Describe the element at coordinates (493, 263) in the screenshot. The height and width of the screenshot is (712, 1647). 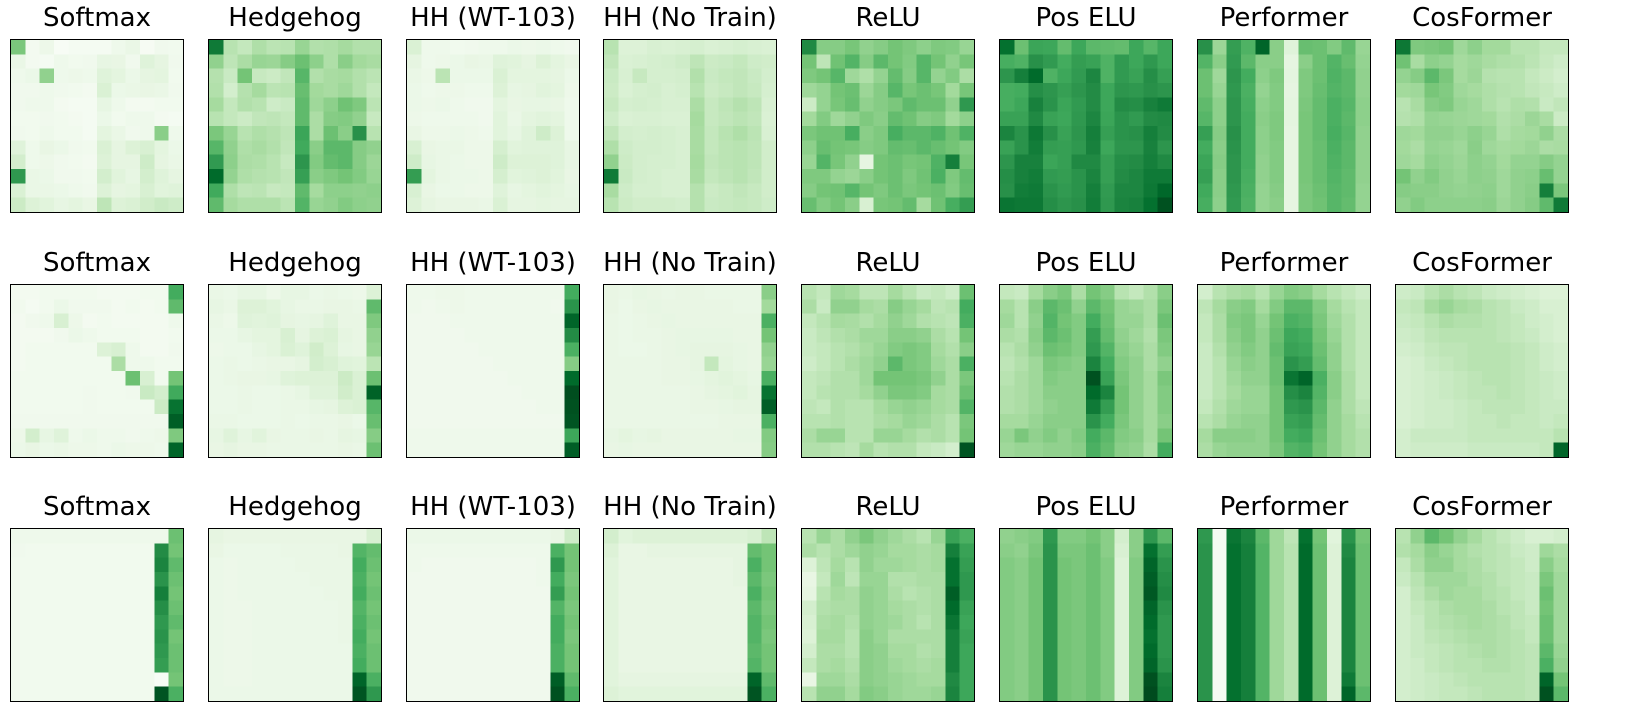
I see `panel-title: HH (WT-103)` at that location.